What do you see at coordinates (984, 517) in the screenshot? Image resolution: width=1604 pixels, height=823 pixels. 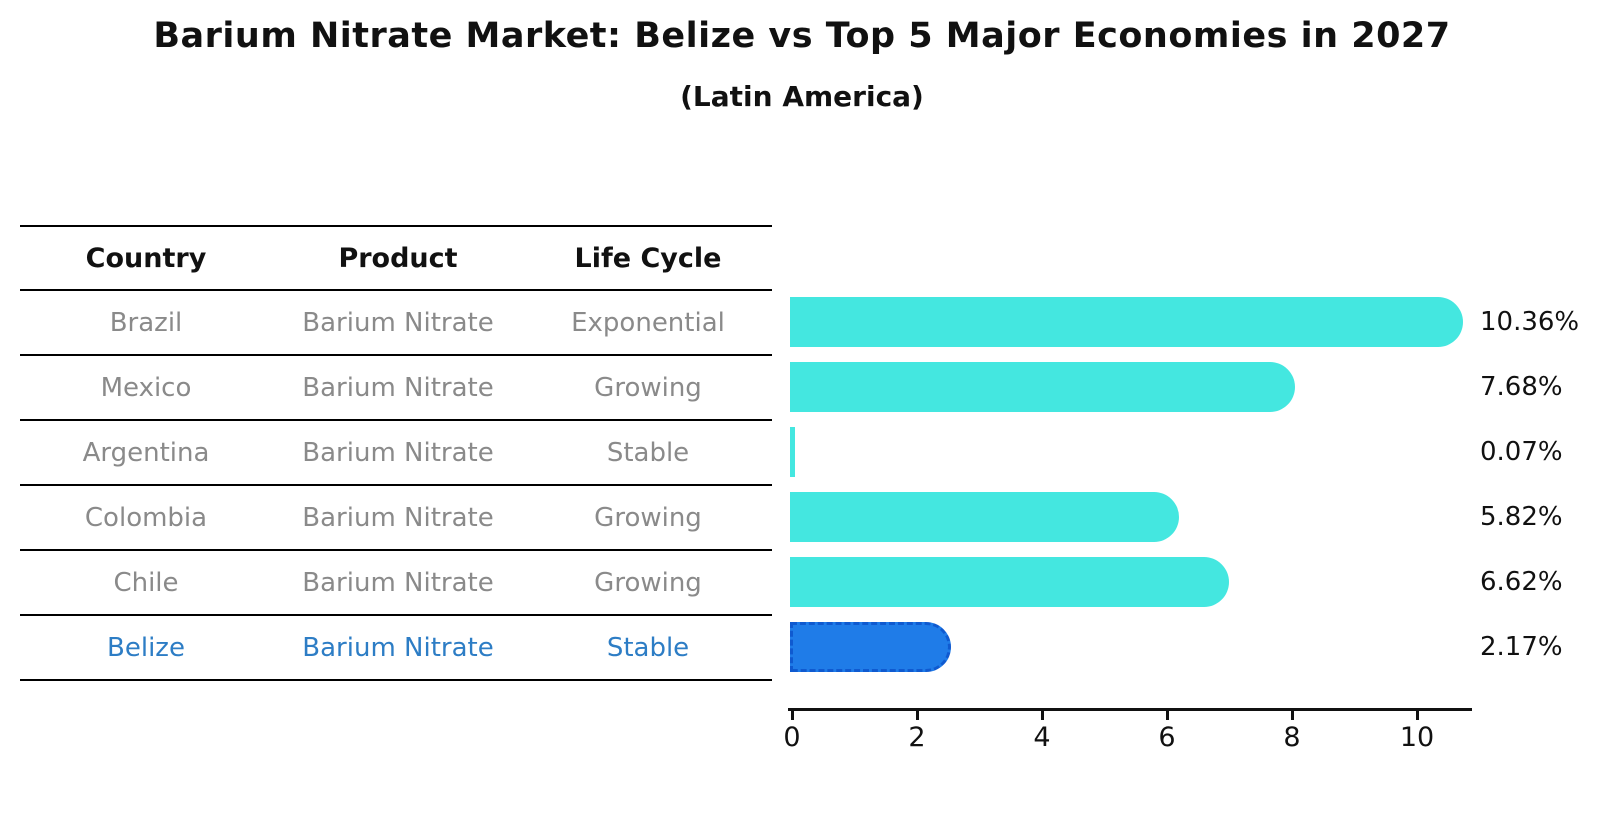 I see `bar-colombia` at bounding box center [984, 517].